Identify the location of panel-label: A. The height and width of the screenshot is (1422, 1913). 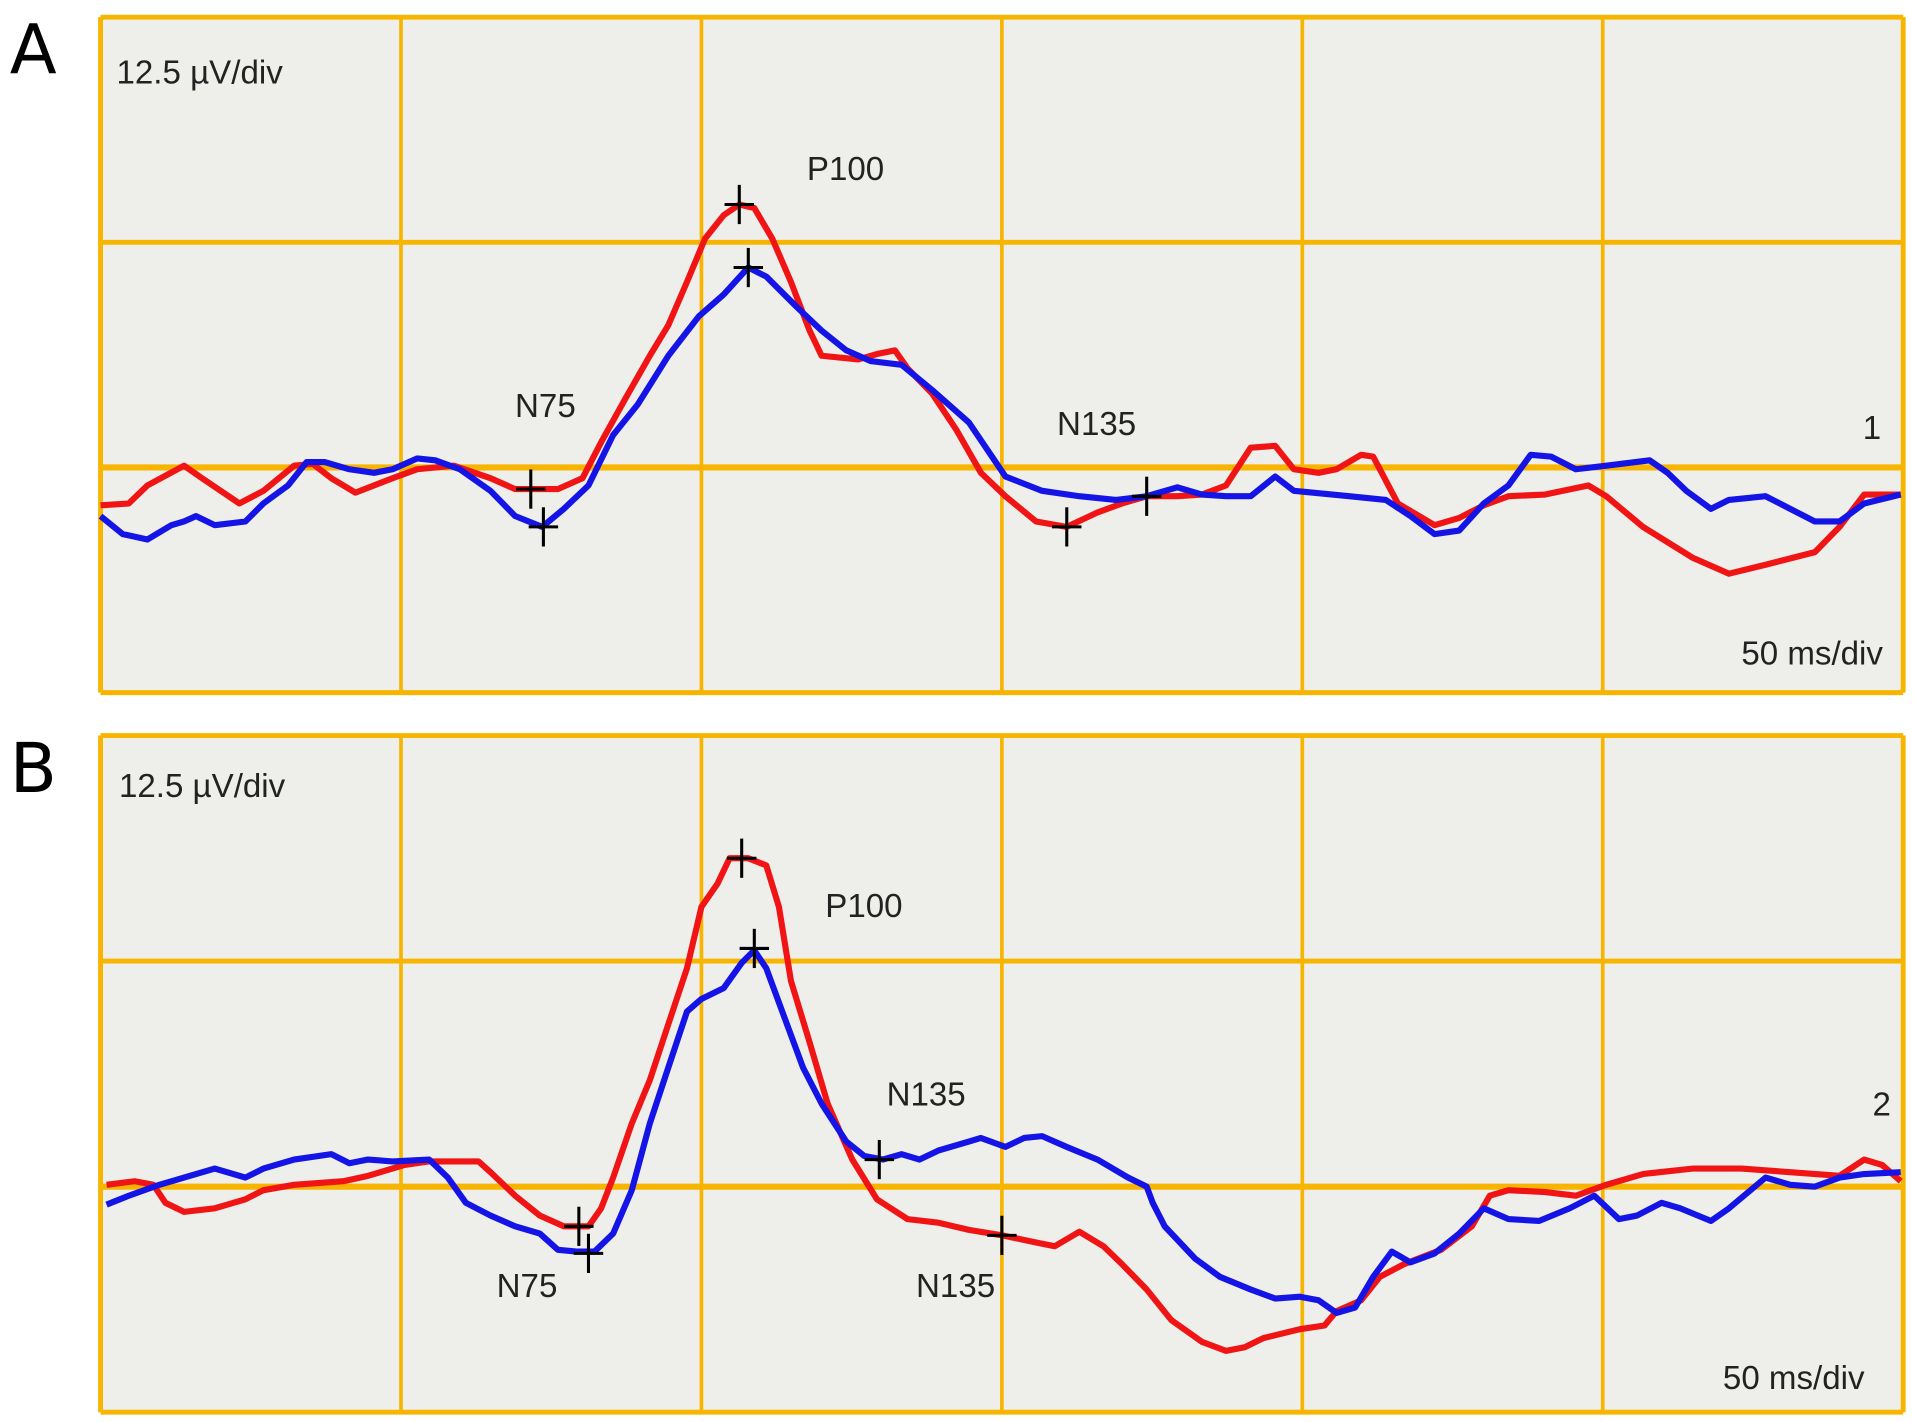
(33, 51).